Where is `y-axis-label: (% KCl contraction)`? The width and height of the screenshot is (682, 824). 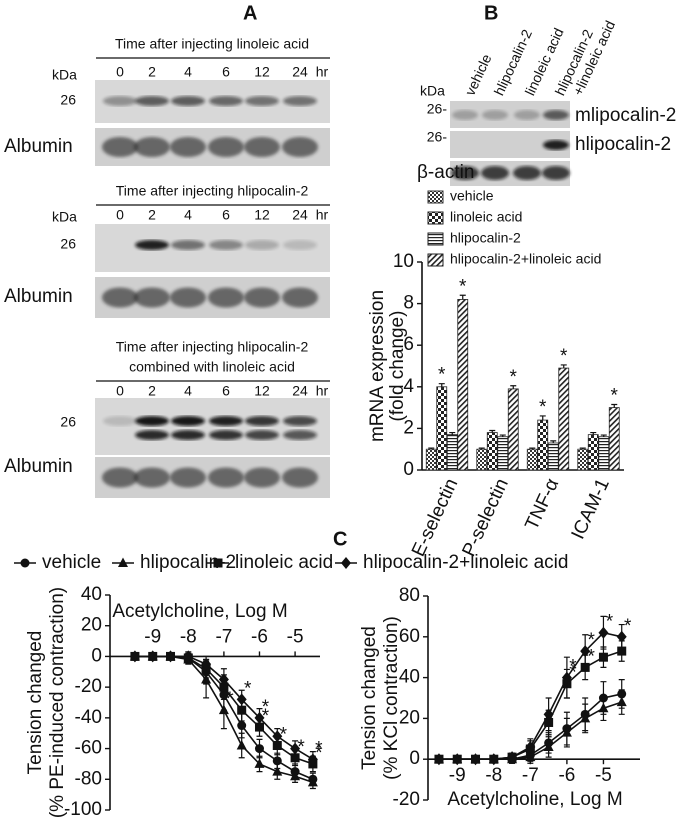 y-axis-label: (% KCl contraction) is located at coordinates (391, 698).